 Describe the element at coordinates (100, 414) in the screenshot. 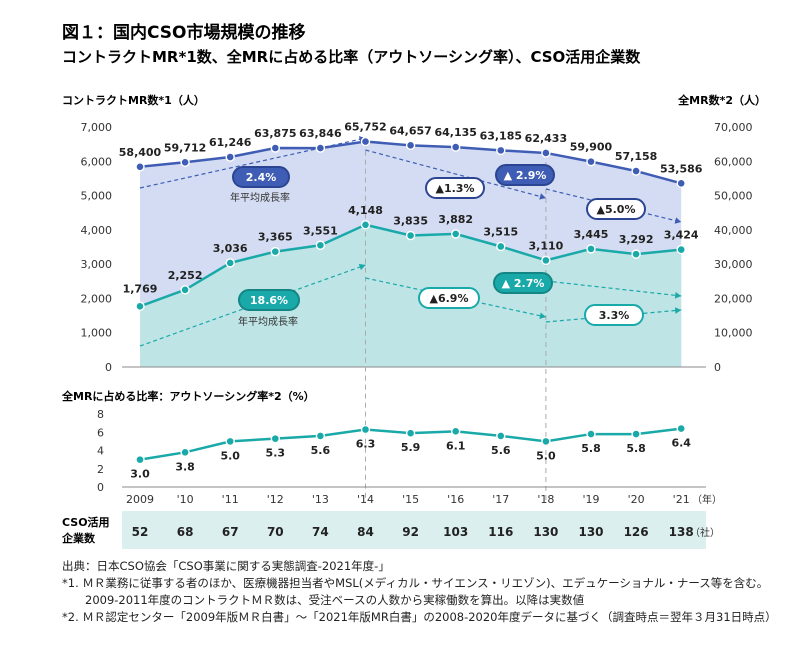

I see `rate-y-tick-label: 8` at that location.